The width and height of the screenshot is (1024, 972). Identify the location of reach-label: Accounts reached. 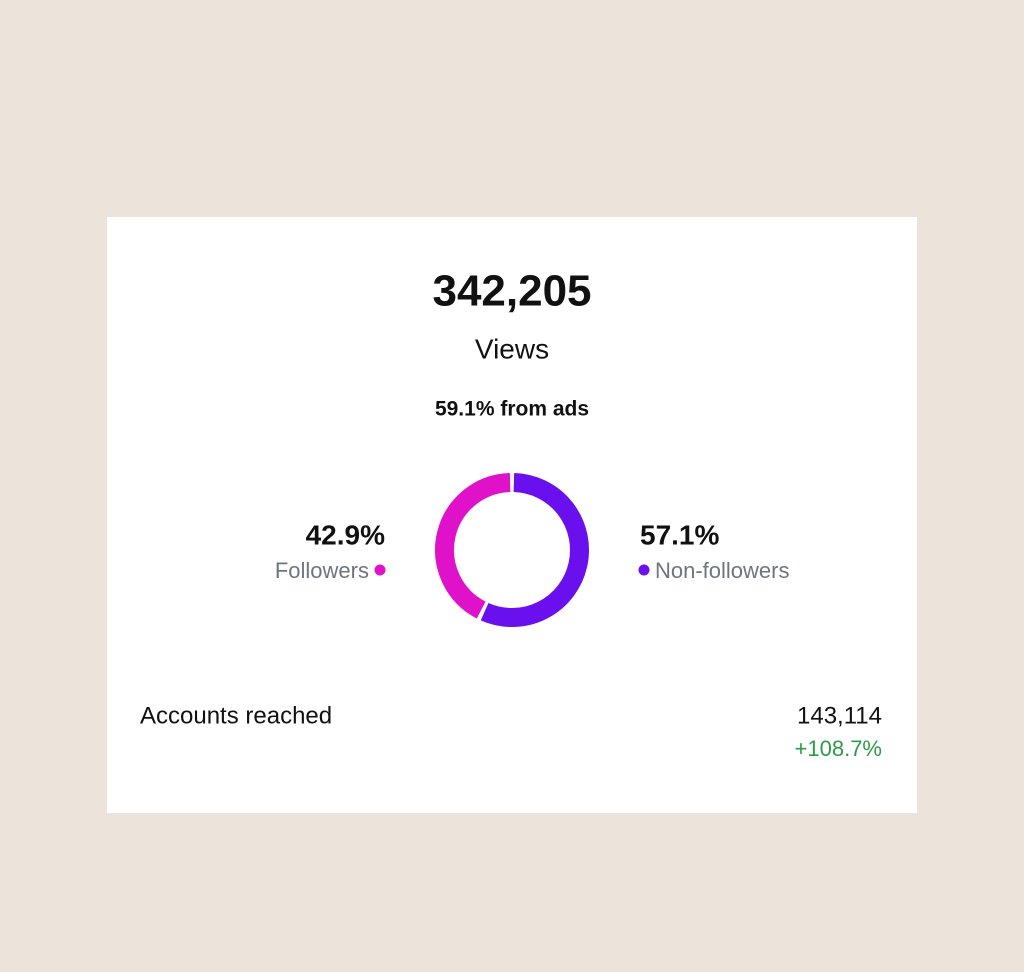
(236, 715).